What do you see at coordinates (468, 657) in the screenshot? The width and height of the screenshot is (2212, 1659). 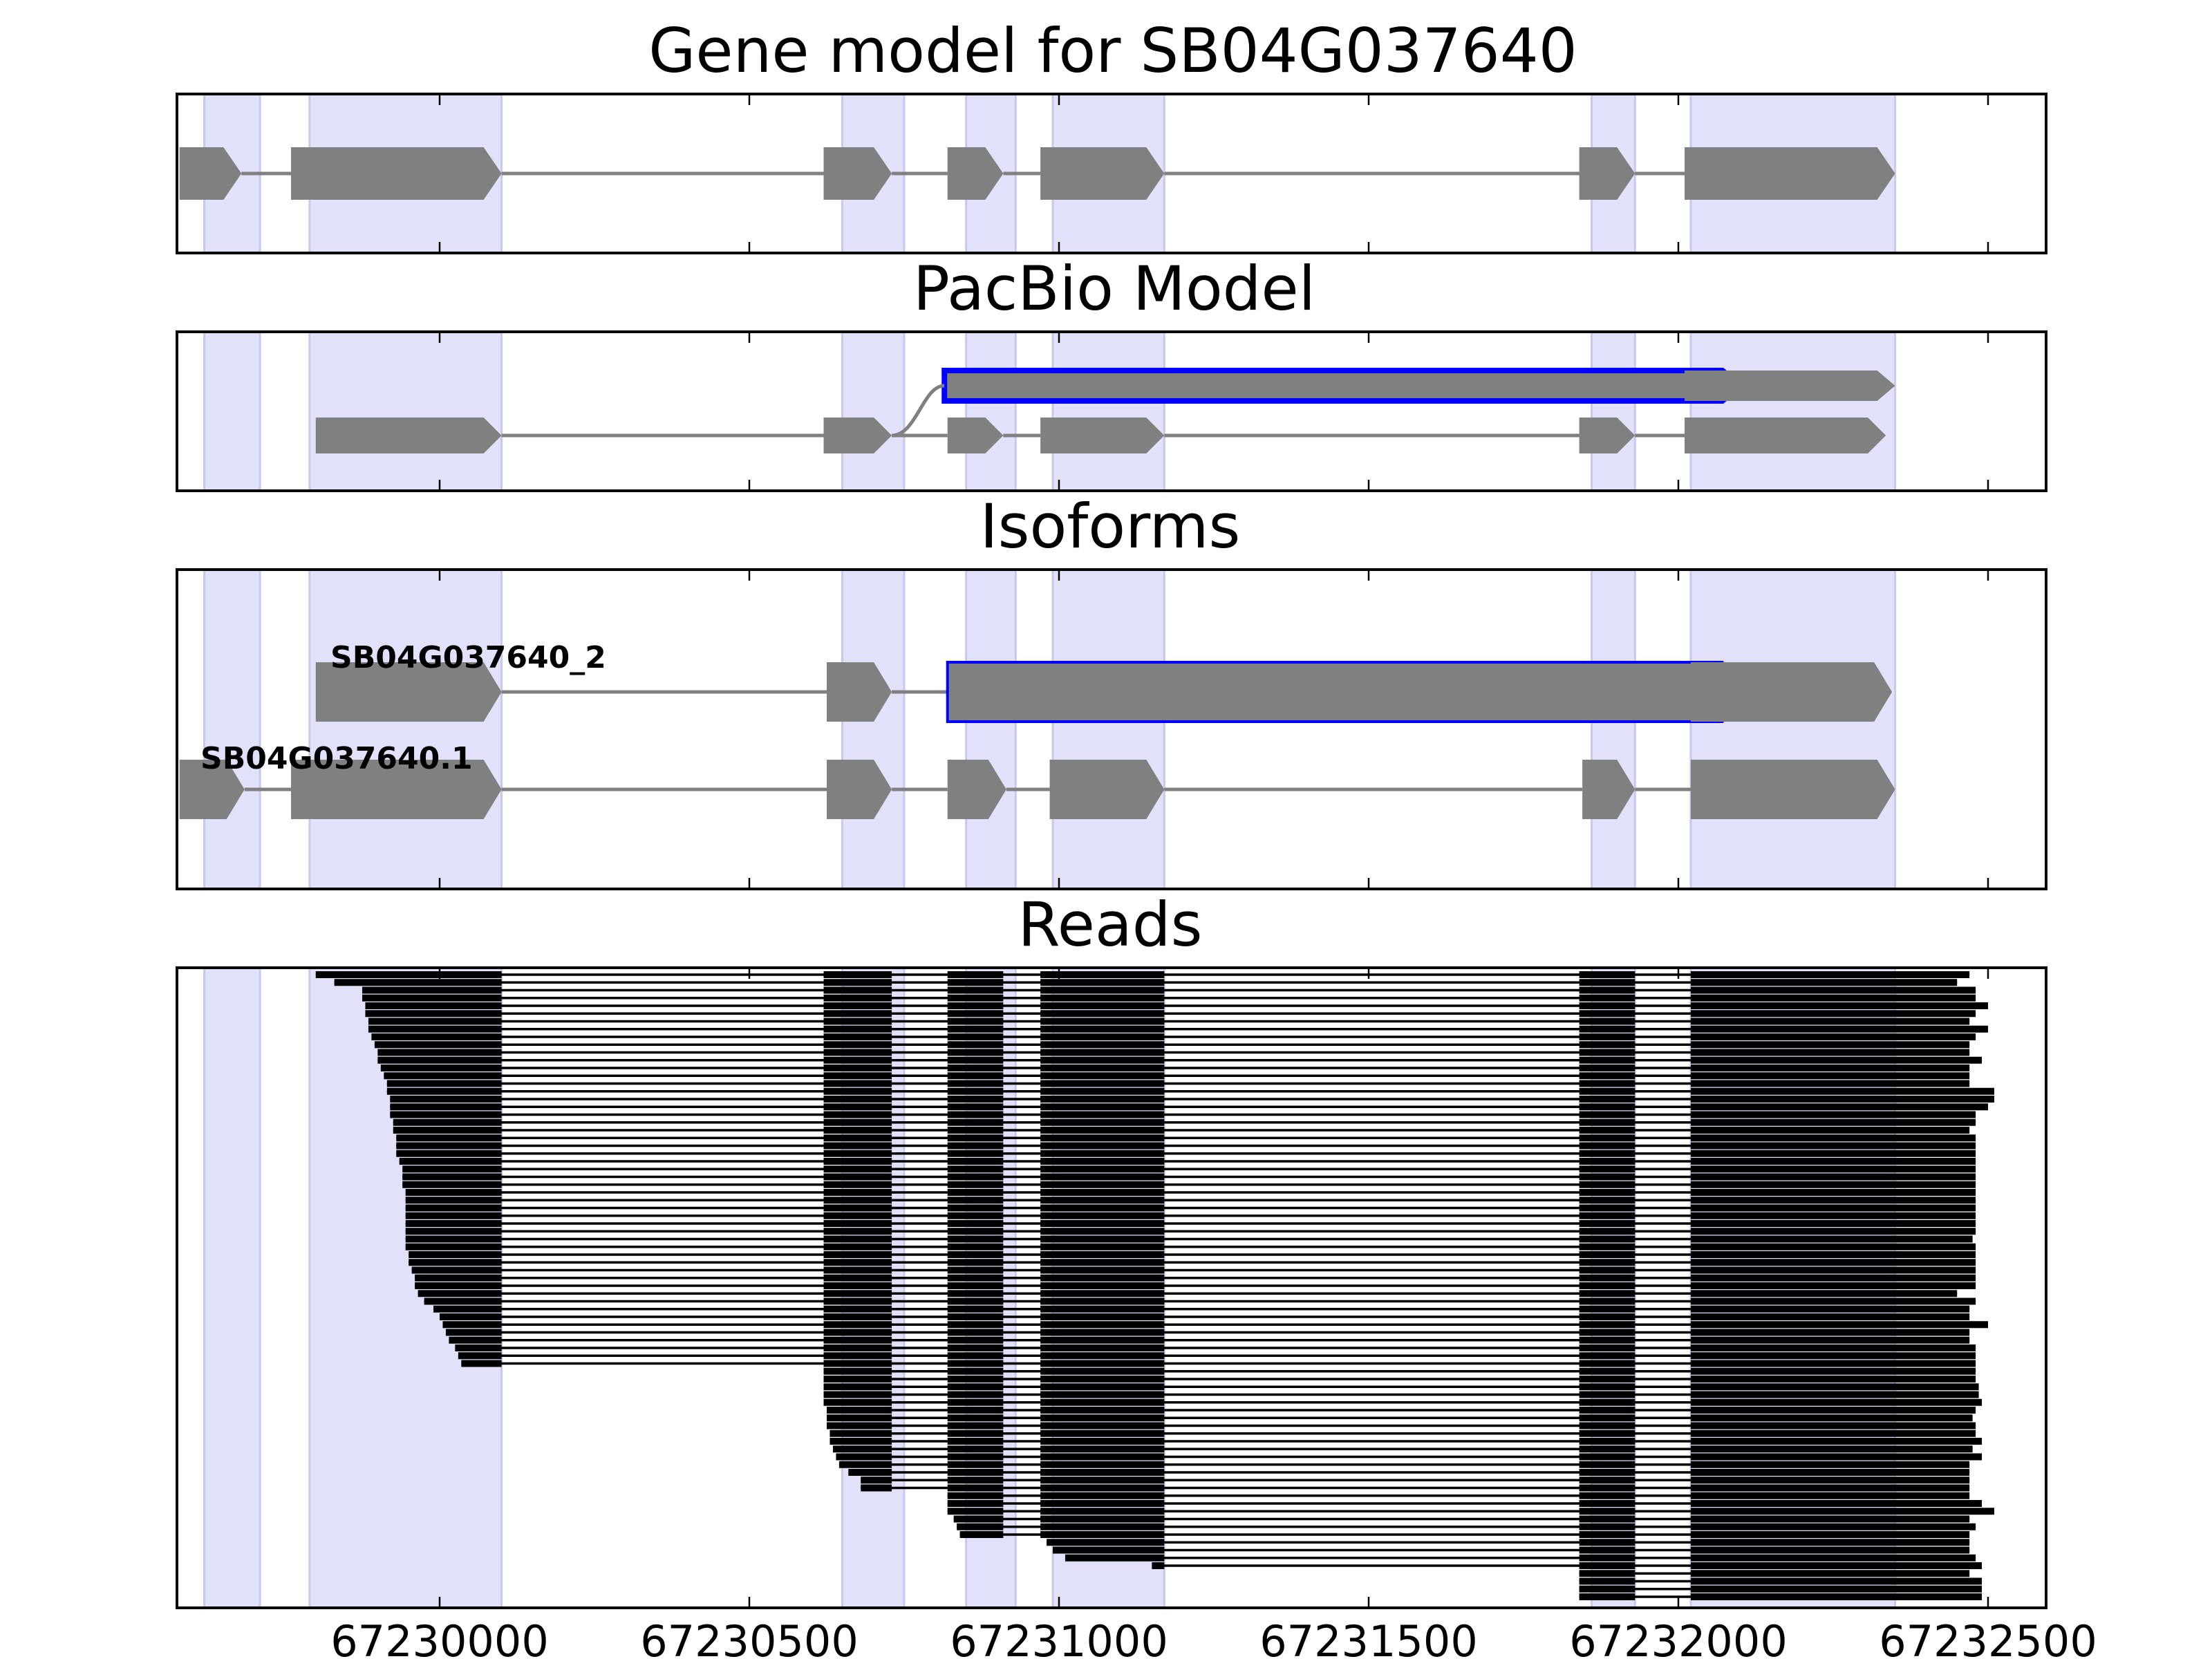 I see `isoform-label-1: SB04G037640_2` at bounding box center [468, 657].